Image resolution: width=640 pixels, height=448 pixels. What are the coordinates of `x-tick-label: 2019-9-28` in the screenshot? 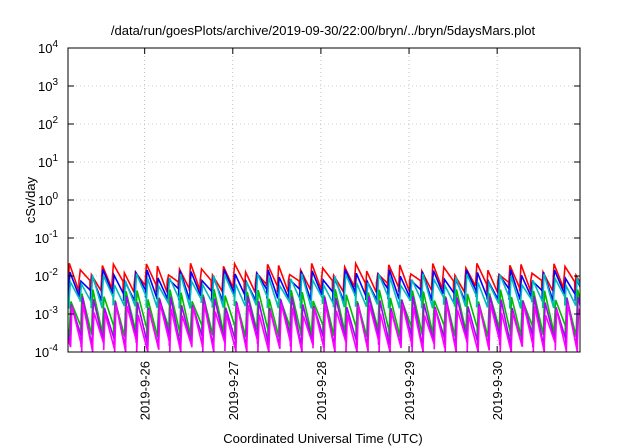 It's located at (321, 390).